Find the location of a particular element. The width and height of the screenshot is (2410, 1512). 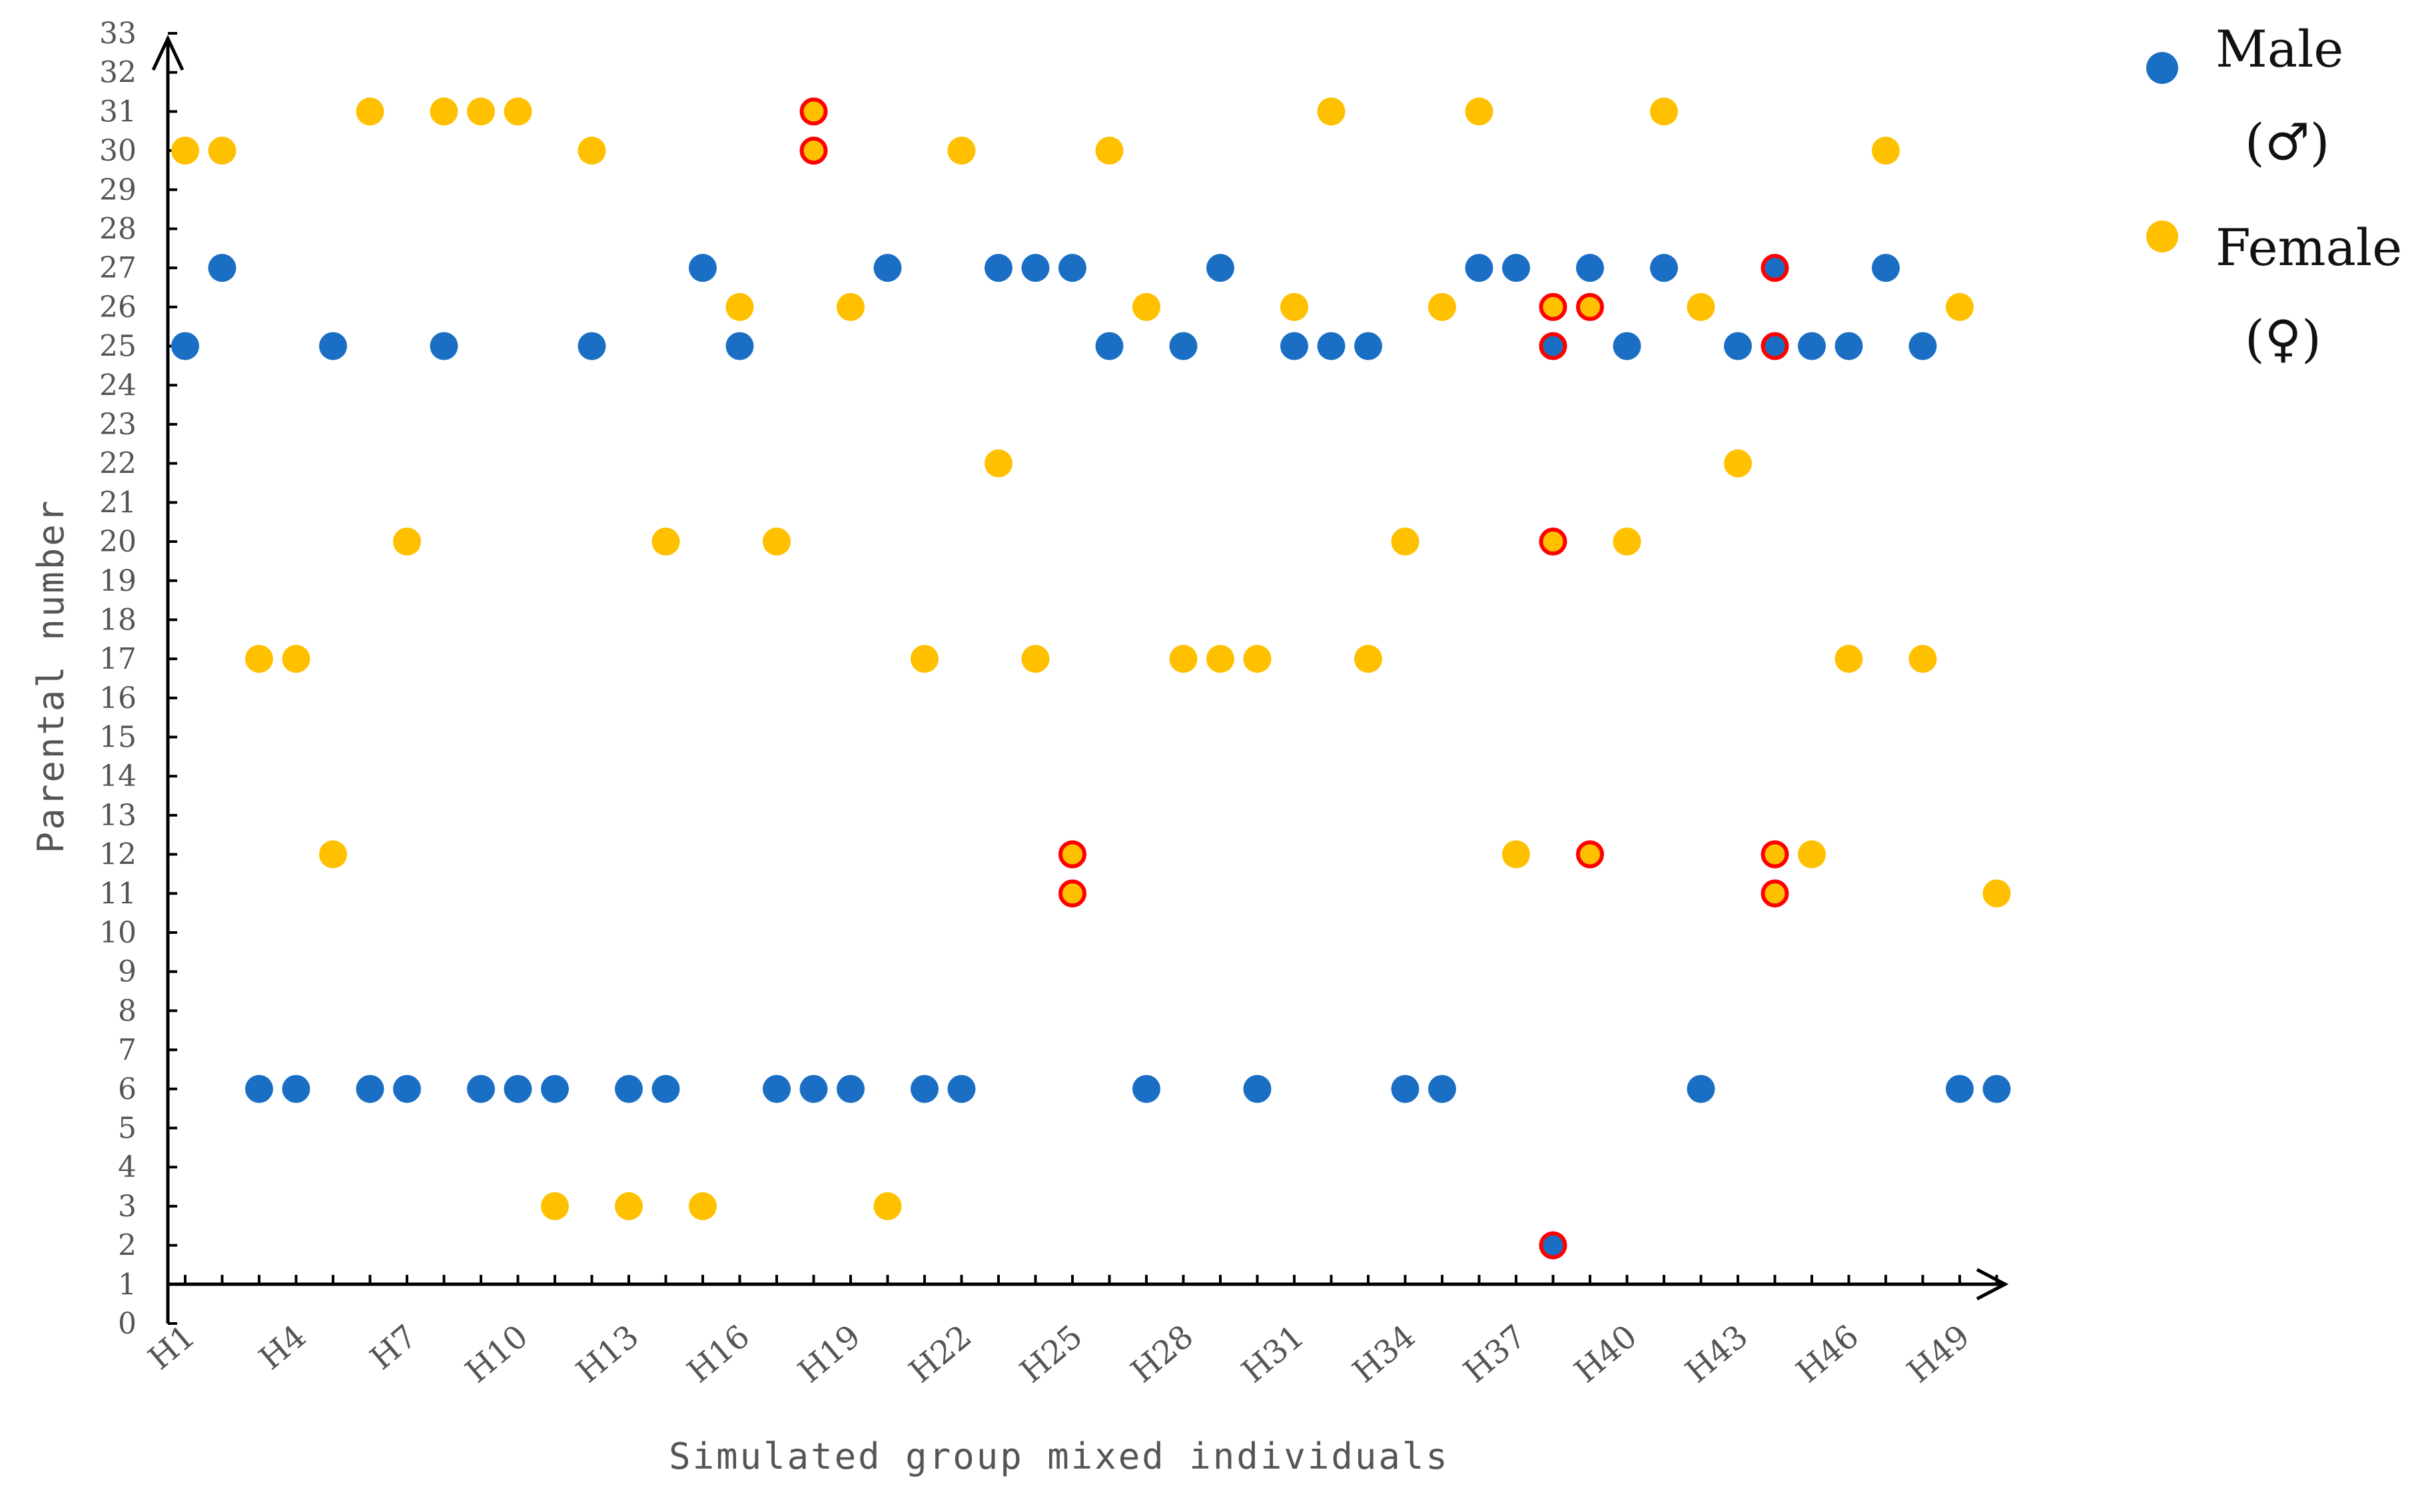

x-tick-label: H16 is located at coordinates (718, 1354).